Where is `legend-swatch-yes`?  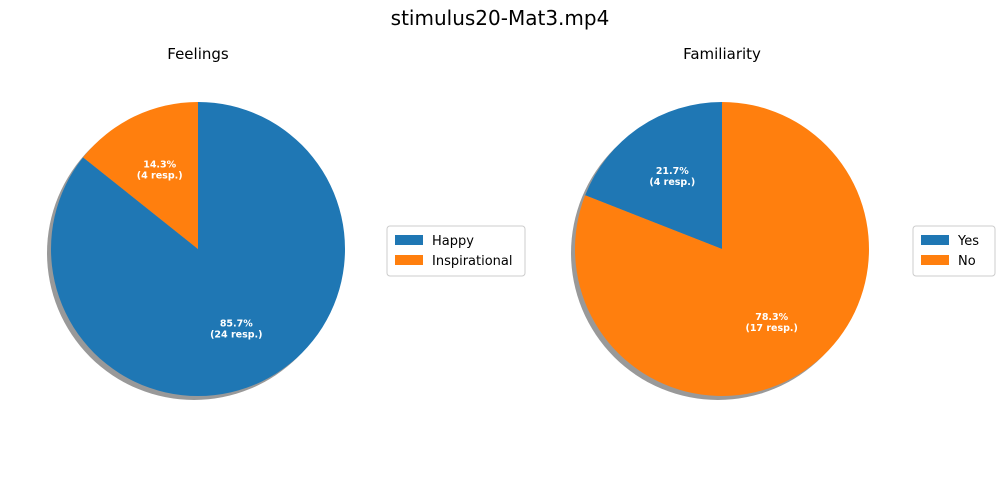
legend-swatch-yes is located at coordinates (935, 240).